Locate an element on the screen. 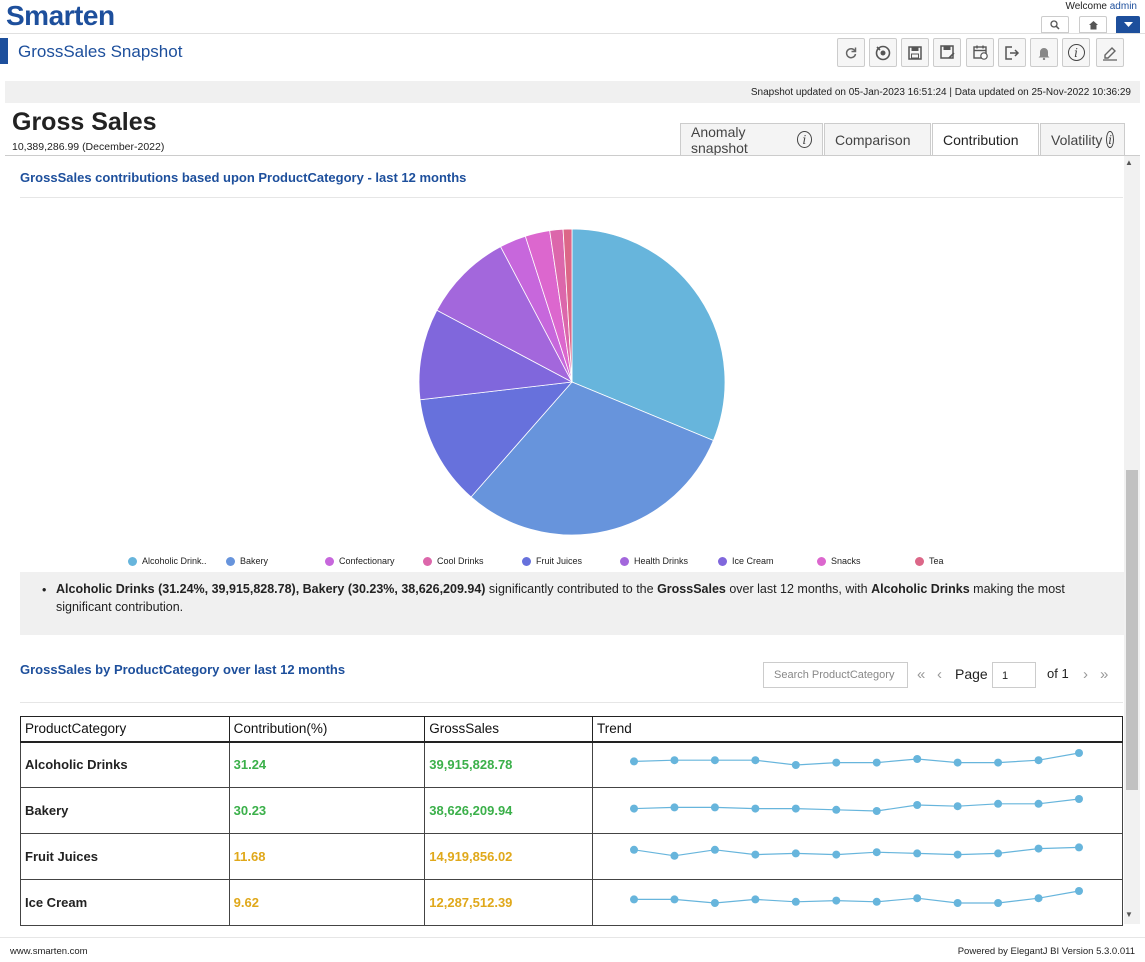 The width and height of the screenshot is (1145, 962). next-page-icon: › is located at coordinates (1085, 674).